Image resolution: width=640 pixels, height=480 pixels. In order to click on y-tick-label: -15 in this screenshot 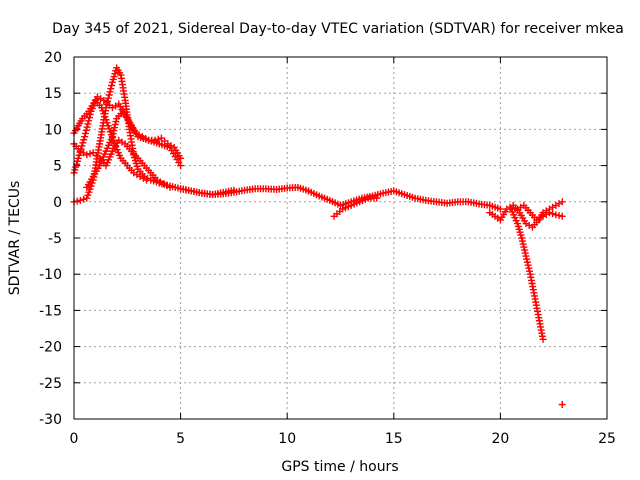, I will do `click(50, 311)`.